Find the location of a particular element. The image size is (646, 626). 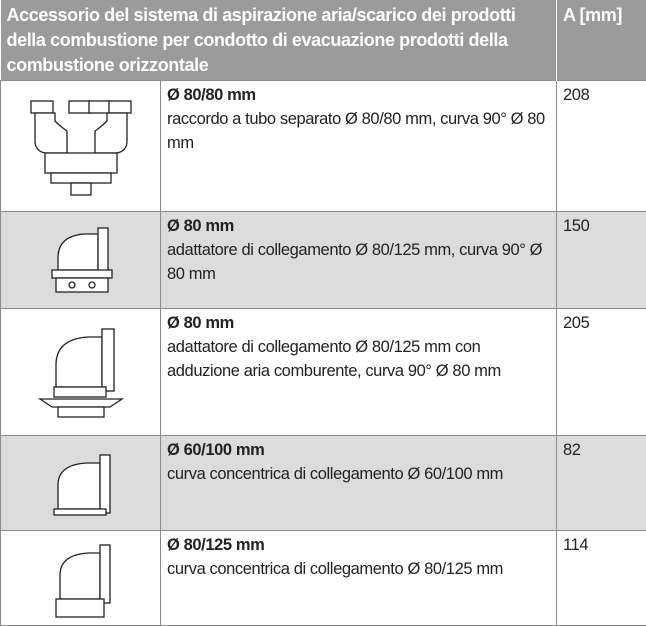

header-value: A [mm] is located at coordinates (601, 40).